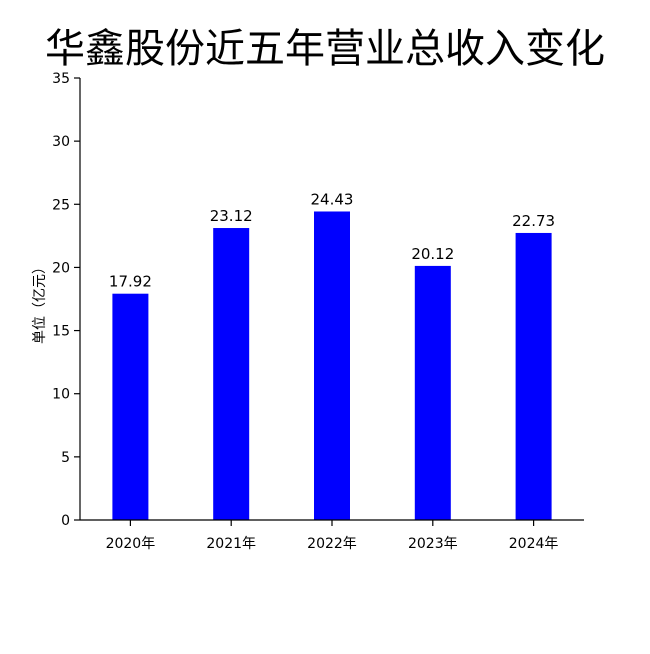  Describe the element at coordinates (433, 544) in the screenshot. I see `x-tick-label: 2023年` at that location.